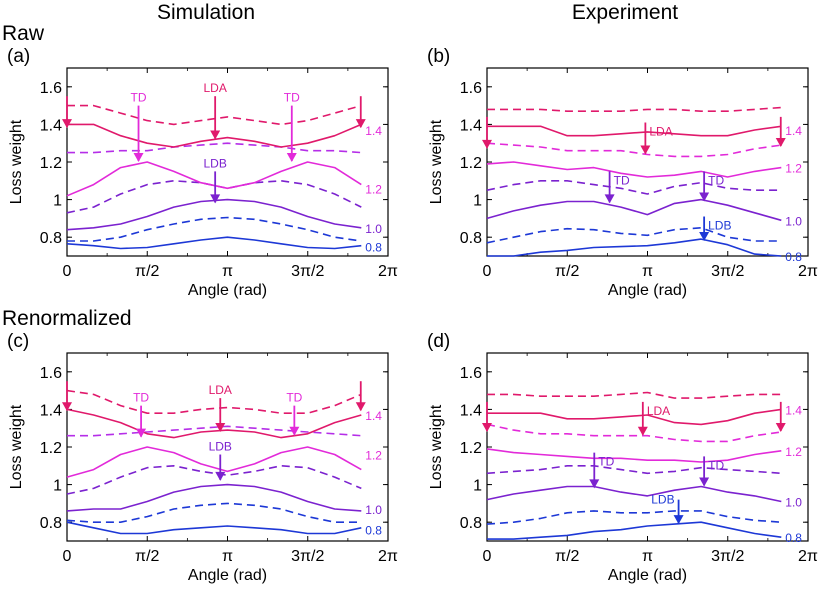 The height and width of the screenshot is (594, 830). Describe the element at coordinates (625, 12) in the screenshot. I see `column-title-experiment: Experiment` at that location.